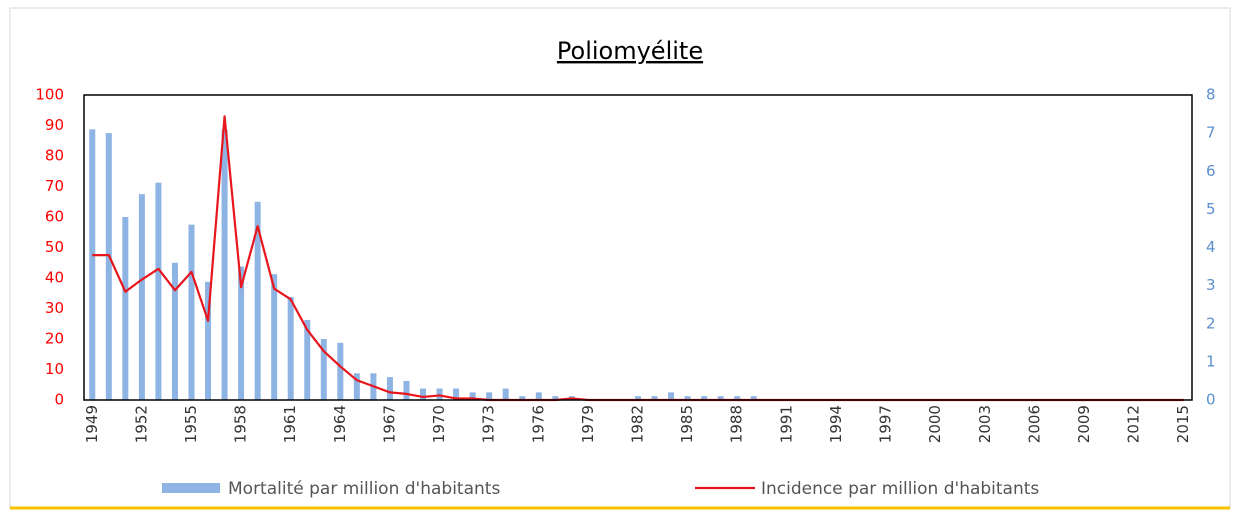 This screenshot has height=517, width=1234. Describe the element at coordinates (54, 217) in the screenshot. I see `y-tick-label: 60` at that location.